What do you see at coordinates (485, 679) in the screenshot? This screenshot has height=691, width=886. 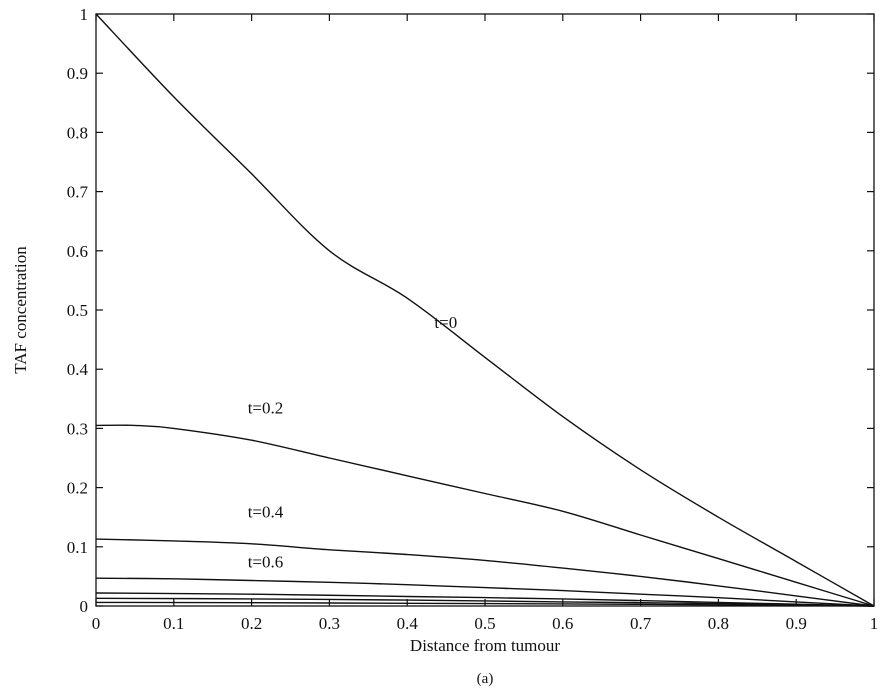 I see `panel-label: (a)` at bounding box center [485, 679].